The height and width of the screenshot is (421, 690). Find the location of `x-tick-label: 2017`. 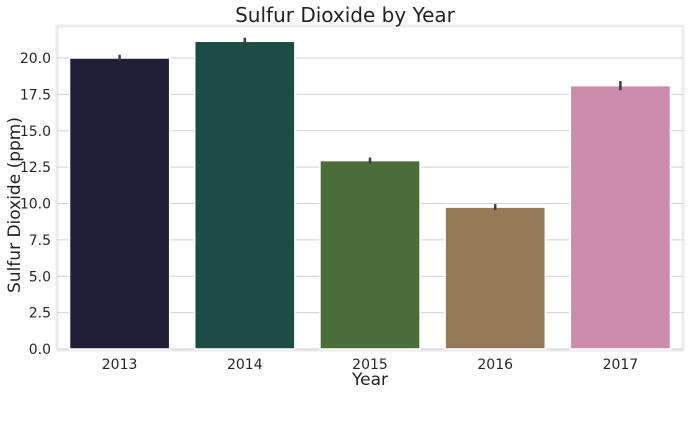

x-tick-label: 2017 is located at coordinates (621, 365).